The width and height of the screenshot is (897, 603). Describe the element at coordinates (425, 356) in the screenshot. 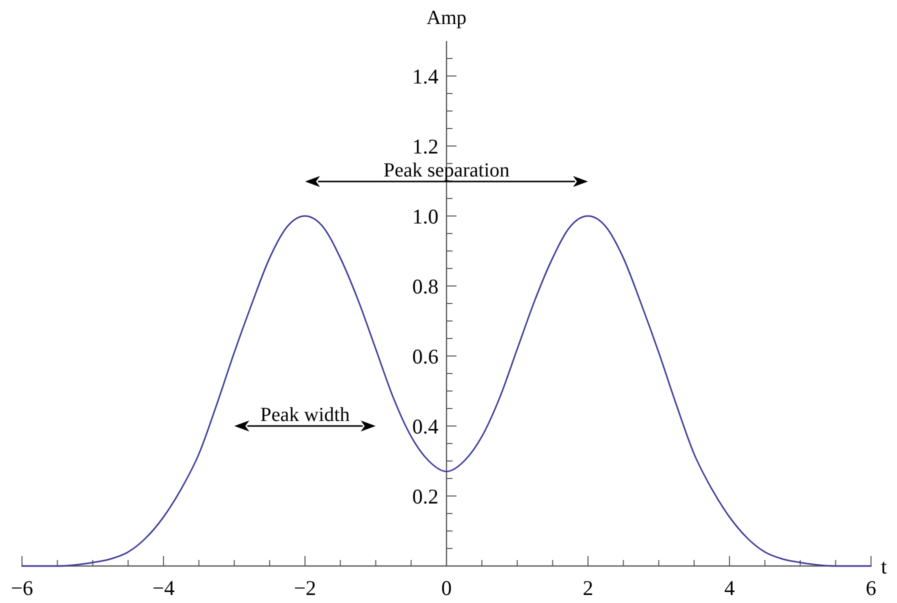

I see `y-tick-label: 0.6` at that location.